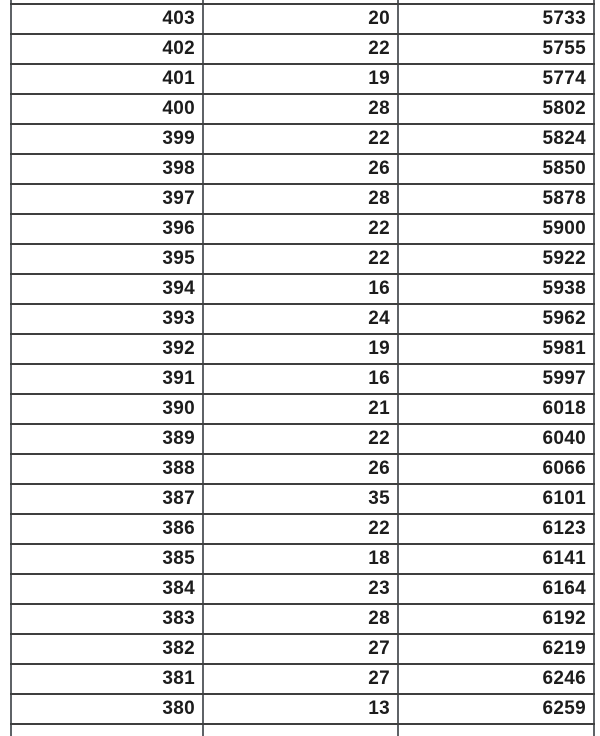 This screenshot has height=736, width=600. I want to click on table-cell: 384, so click(107, 589).